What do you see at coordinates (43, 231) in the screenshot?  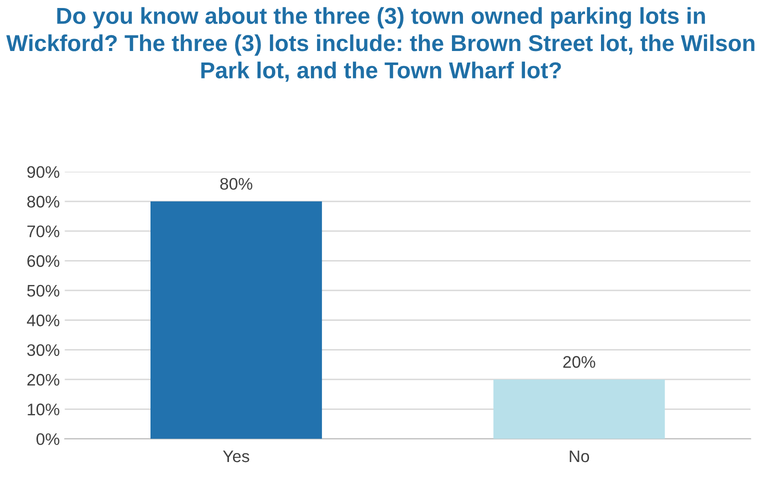 I see `y-tick-label: 70%` at bounding box center [43, 231].